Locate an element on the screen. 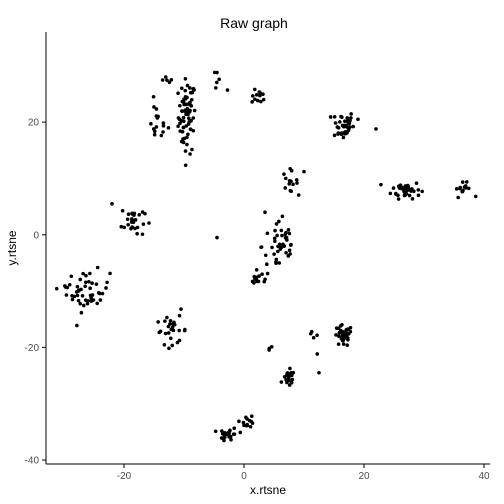  x-tick-label: 20 is located at coordinates (364, 476).